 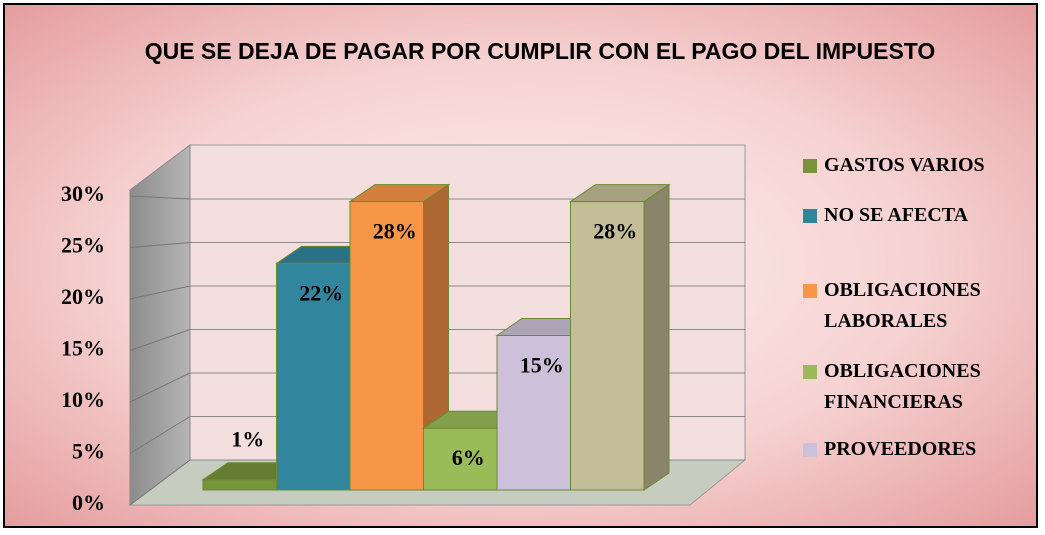 I want to click on legend-item: OBLIGACIONES FINANCIERAS, so click(x=903, y=388).